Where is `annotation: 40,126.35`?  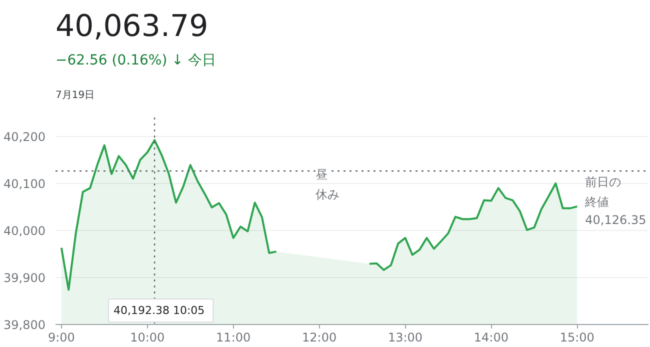 annotation: 40,126.35 is located at coordinates (615, 219).